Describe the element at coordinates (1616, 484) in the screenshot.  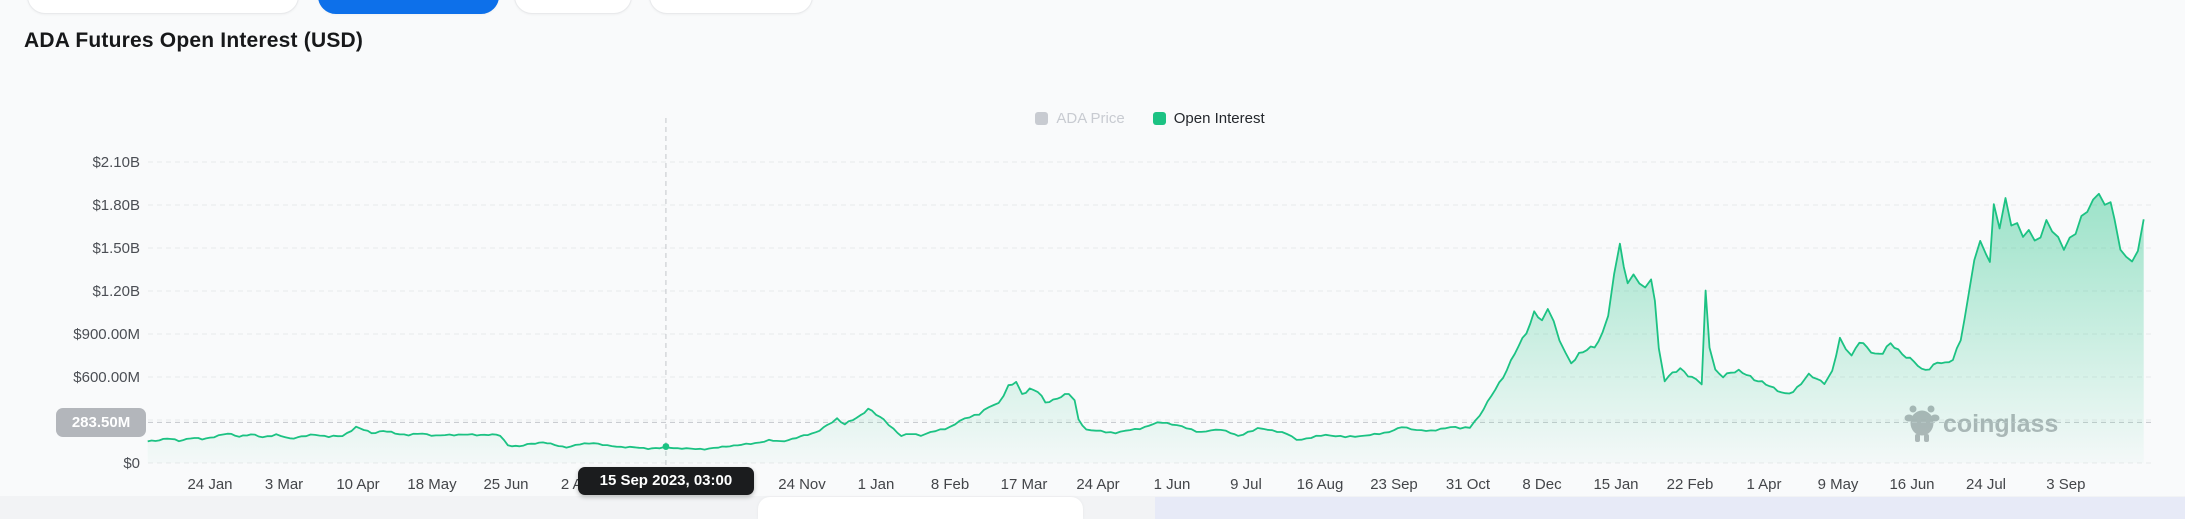
I see `x-axis-tick-label: 15 Jan` at that location.